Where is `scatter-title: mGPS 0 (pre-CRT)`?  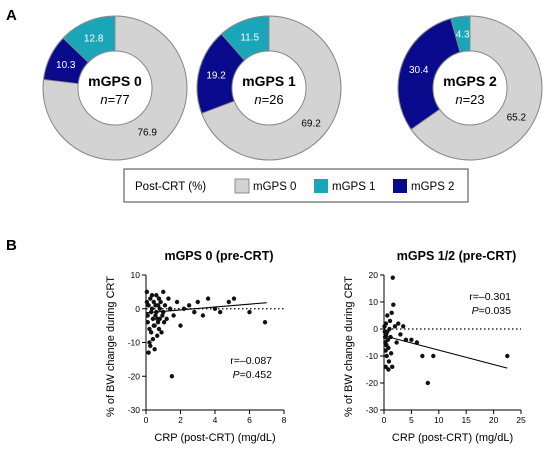
scatter-title: mGPS 0 (pre-CRT) is located at coordinates (218, 256).